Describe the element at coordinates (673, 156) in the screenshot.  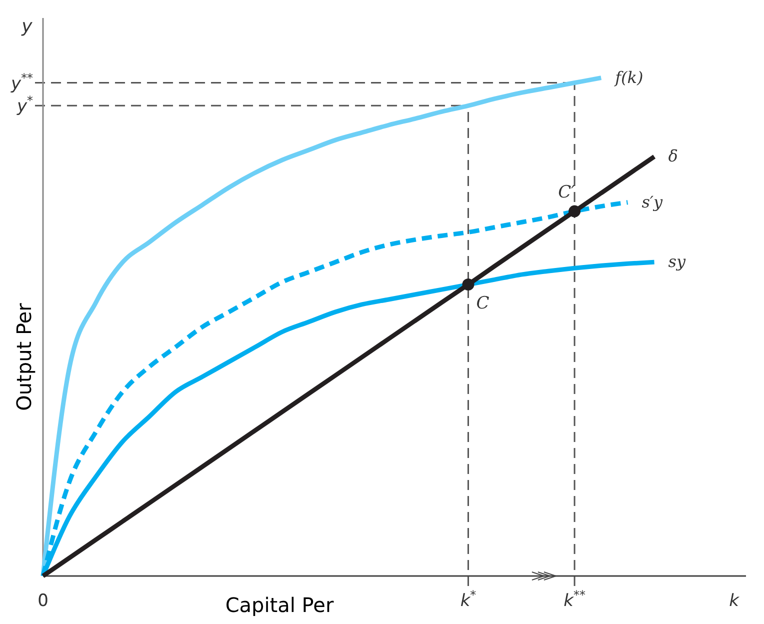
I see `series-label: δ` at that location.